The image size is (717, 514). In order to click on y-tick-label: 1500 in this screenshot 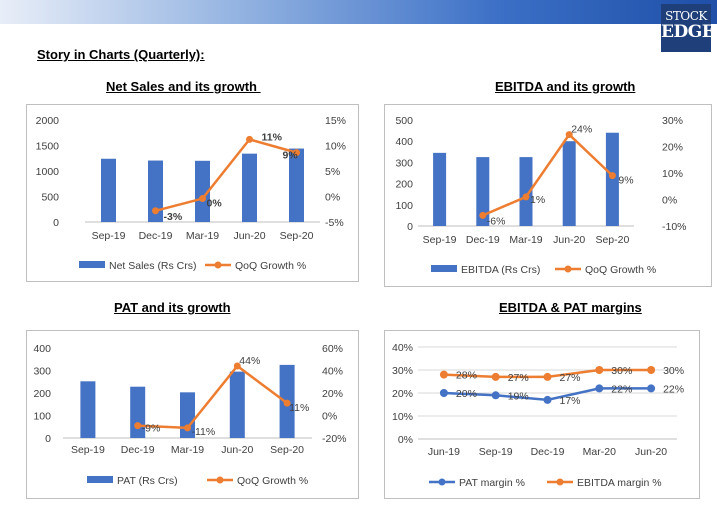, I will do `click(48, 147)`.